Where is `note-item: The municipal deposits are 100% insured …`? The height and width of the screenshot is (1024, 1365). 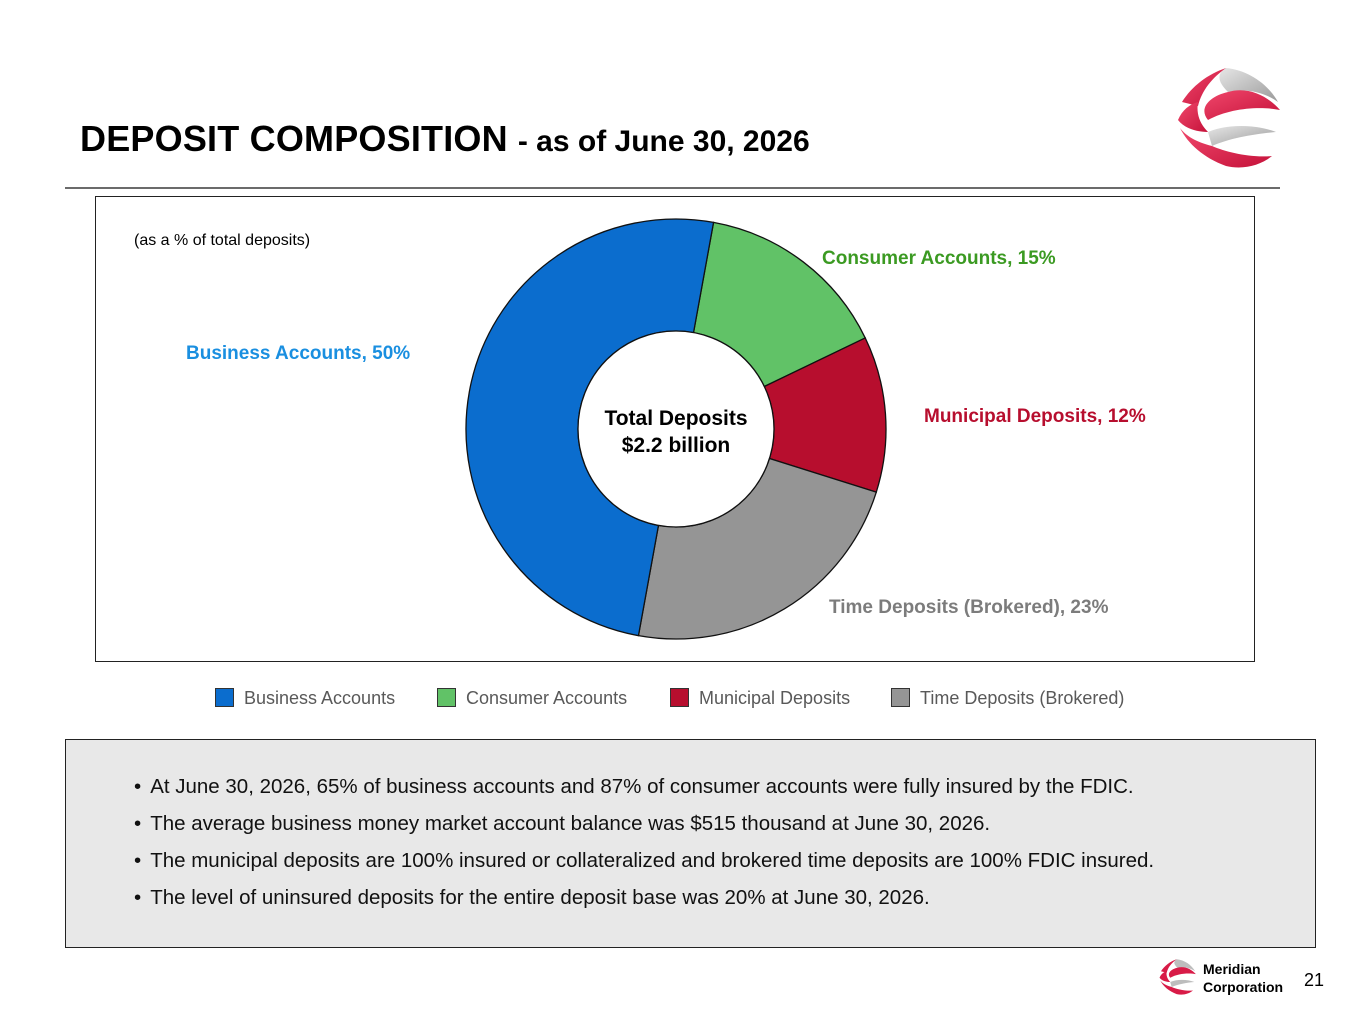
note-item: The municipal deposits are 100% insured … is located at coordinates (644, 860).